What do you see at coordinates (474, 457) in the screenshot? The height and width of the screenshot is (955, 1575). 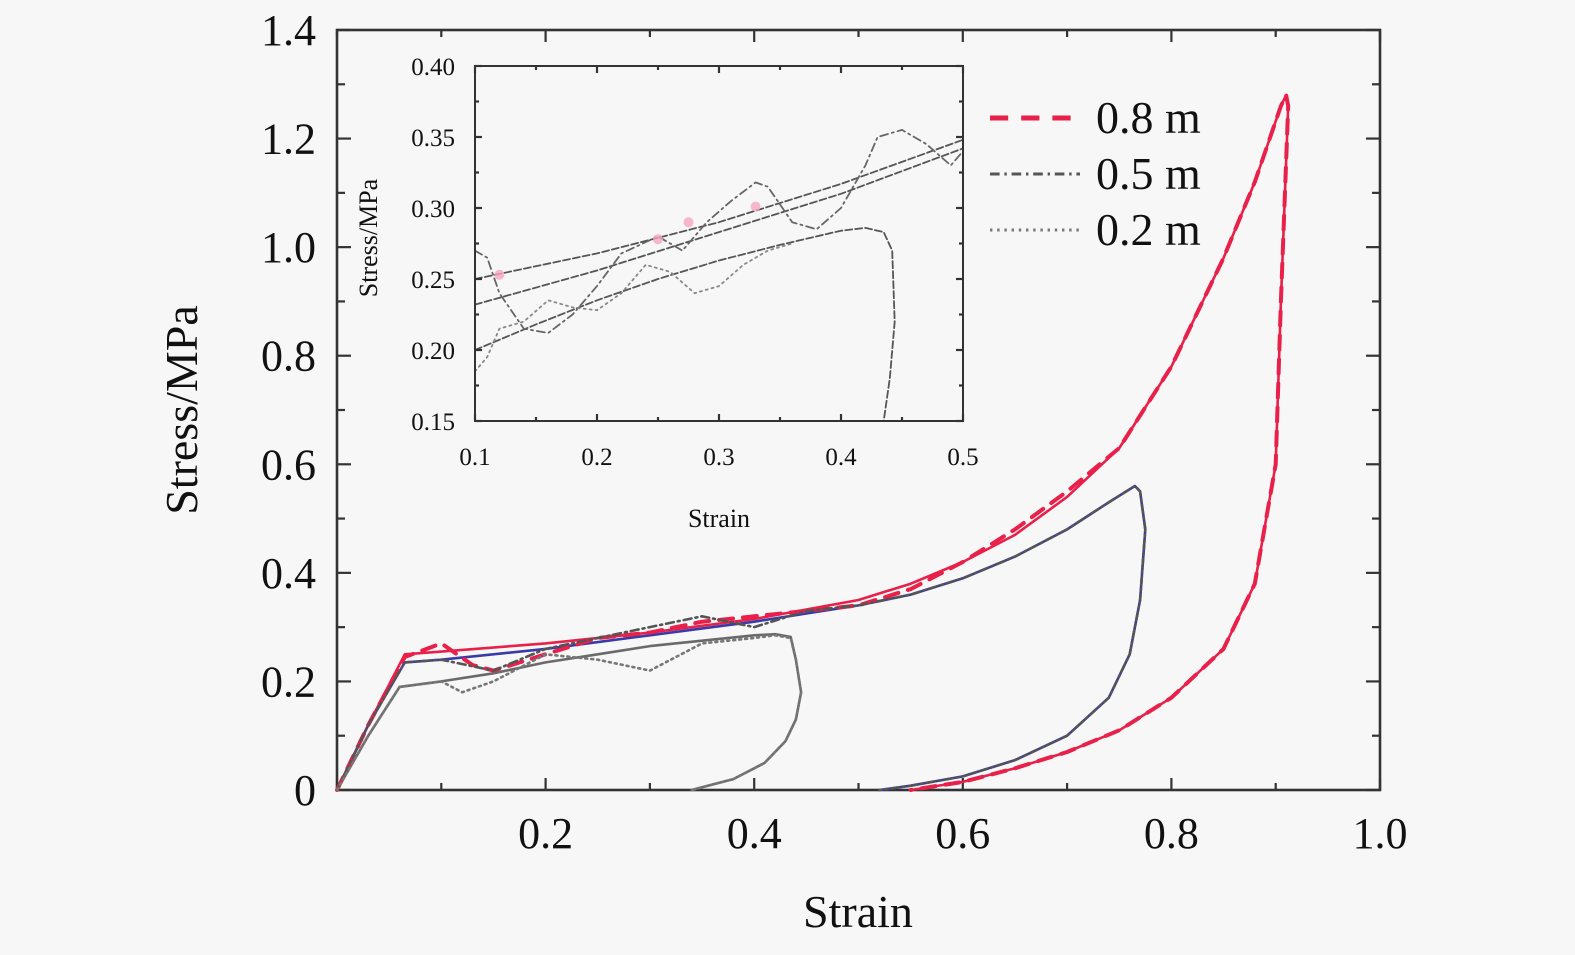 I see `inset-x-tick-label: 0.1` at bounding box center [474, 457].